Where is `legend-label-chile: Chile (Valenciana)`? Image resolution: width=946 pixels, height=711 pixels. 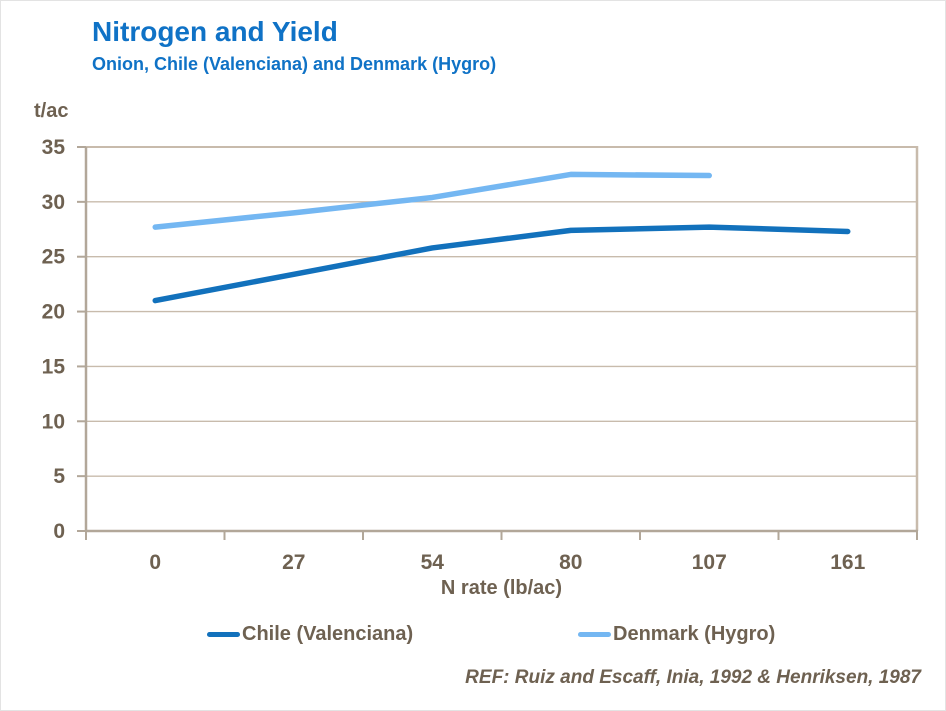
legend-label-chile: Chile (Valenciana) is located at coordinates (328, 634).